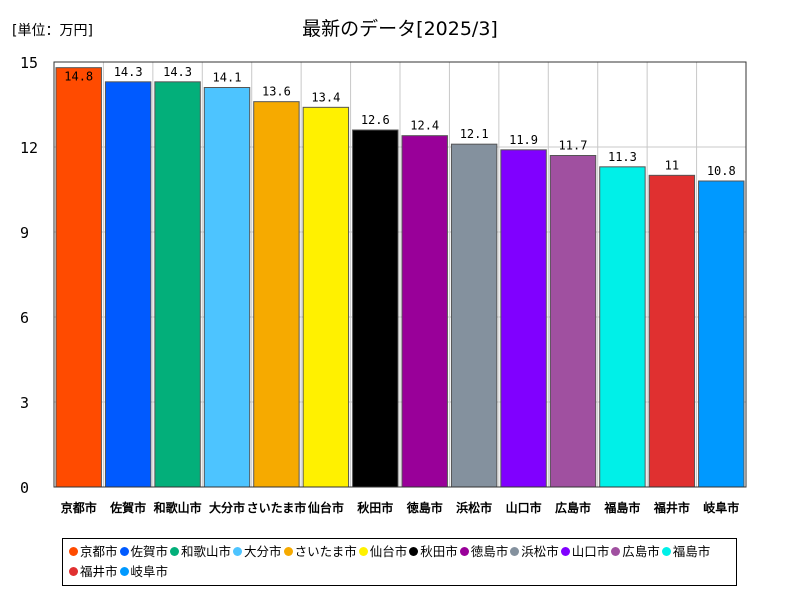 This screenshot has height=600, width=800. I want to click on x-tick-label: 浜松市, so click(474, 507).